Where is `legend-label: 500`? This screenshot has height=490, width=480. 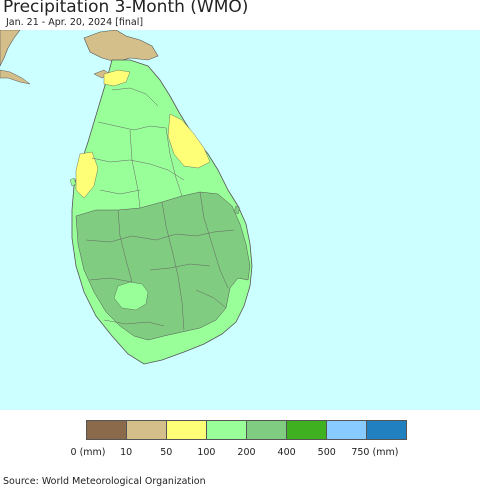
legend-label: 500 is located at coordinates (326, 452).